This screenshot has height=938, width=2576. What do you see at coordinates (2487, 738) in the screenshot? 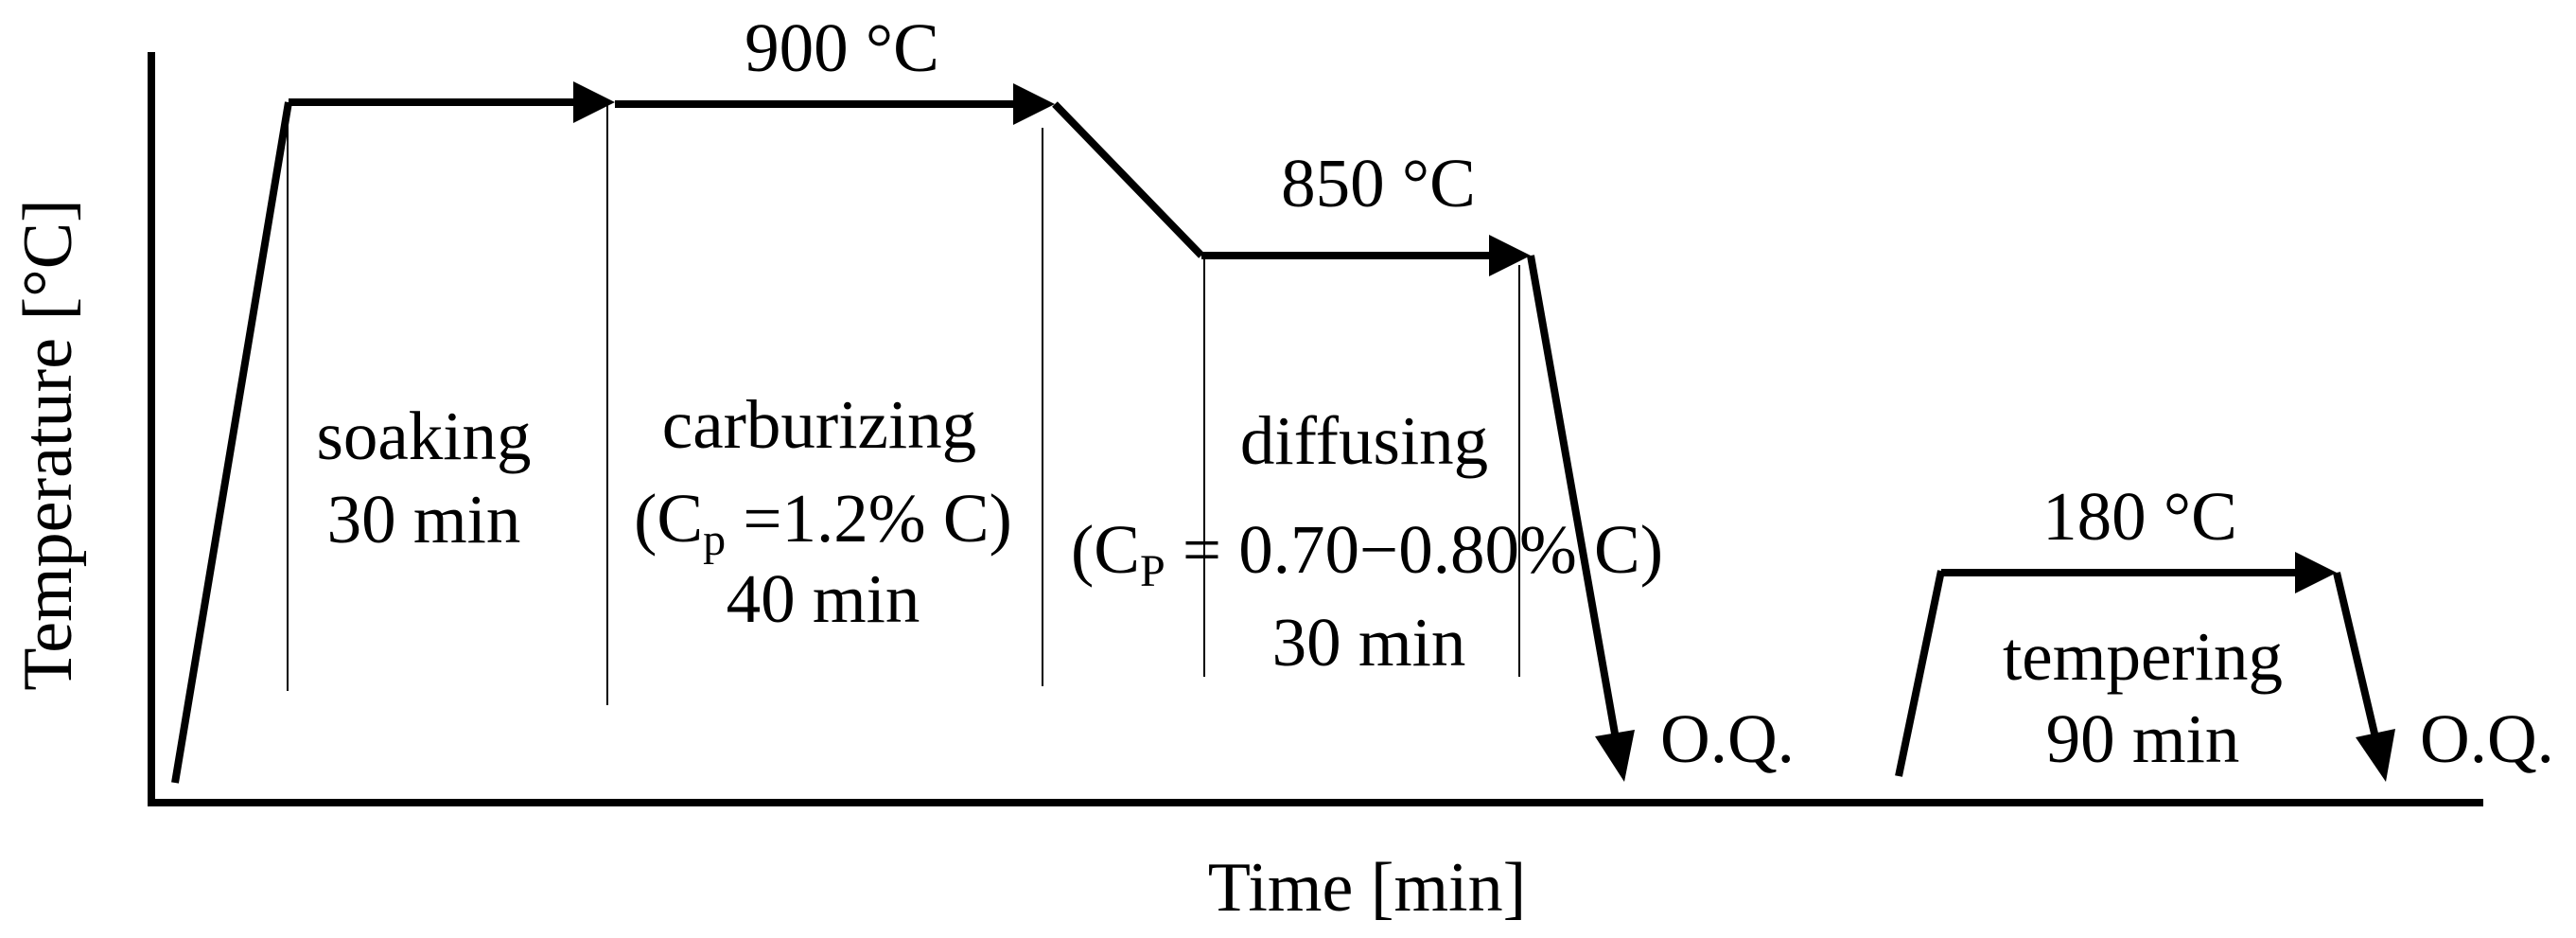
I see `quench-label-2: O.Q.` at bounding box center [2487, 738].